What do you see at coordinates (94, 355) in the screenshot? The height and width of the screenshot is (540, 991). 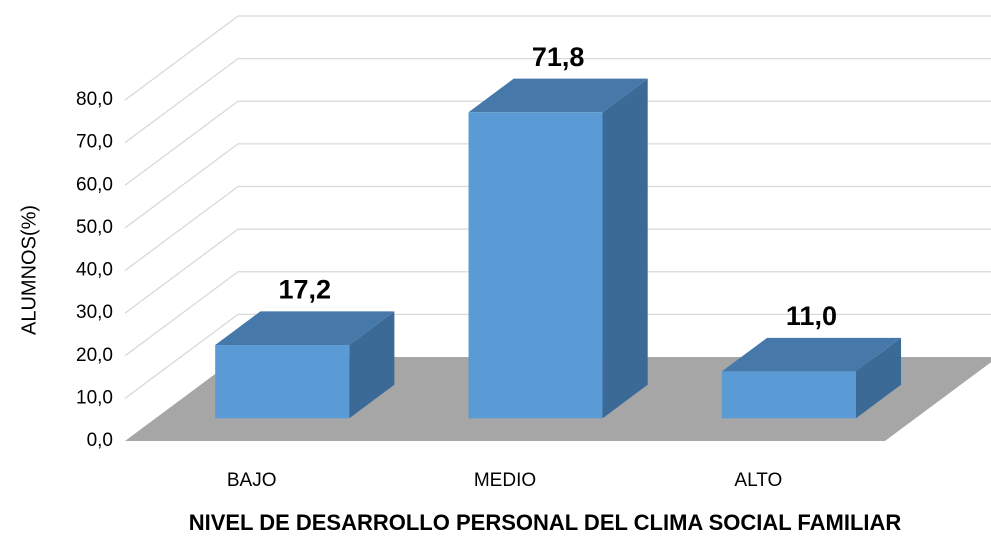 I see `y-tick-label: 20,0` at bounding box center [94, 355].